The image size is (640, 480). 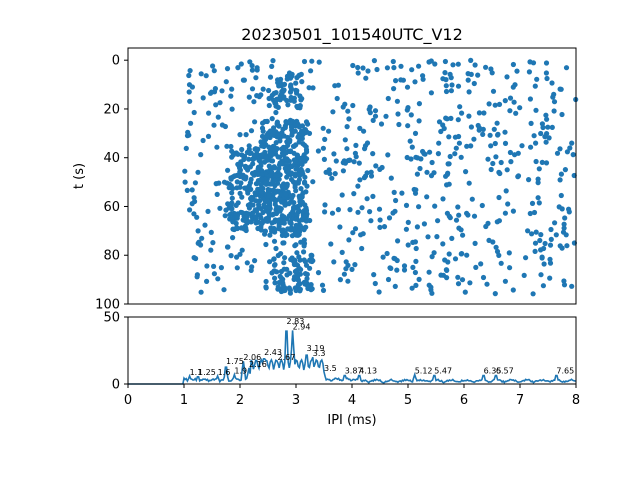 What do you see at coordinates (115, 352) in the screenshot?
I see `bottom-y-ticks: 0 50` at bounding box center [115, 352].